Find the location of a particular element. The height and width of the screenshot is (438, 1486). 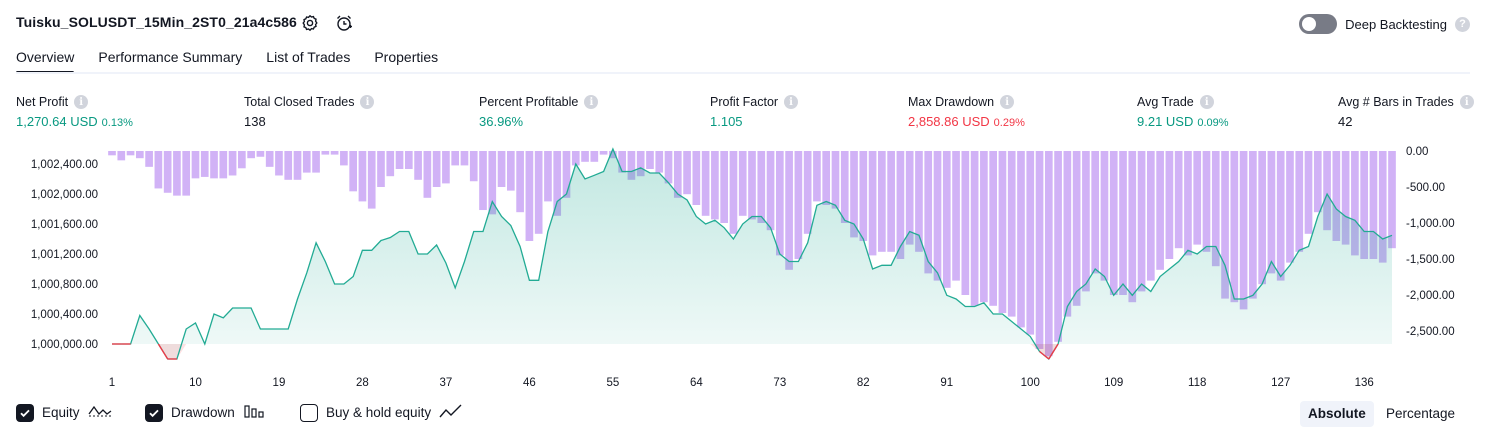

x-axis-tick: 46 is located at coordinates (529, 383).